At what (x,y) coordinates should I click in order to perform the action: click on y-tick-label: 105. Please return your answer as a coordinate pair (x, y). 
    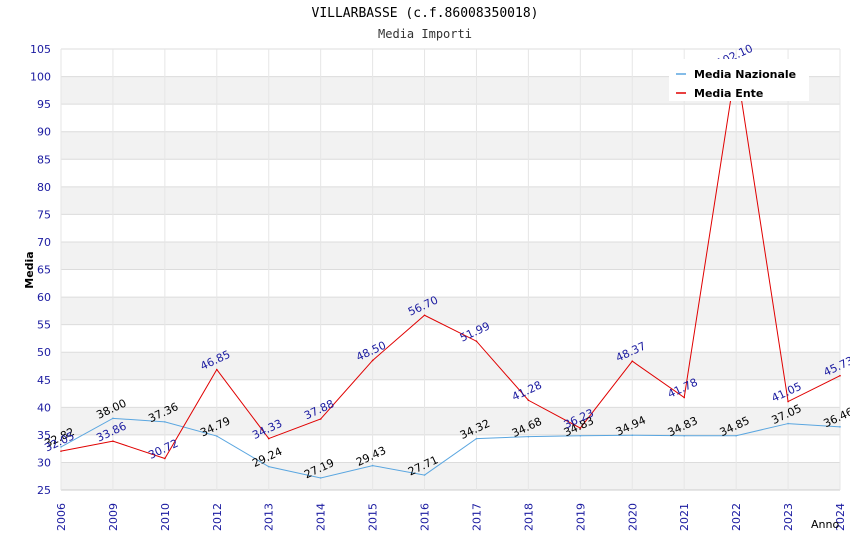
    Looking at the image, I should click on (40, 49).